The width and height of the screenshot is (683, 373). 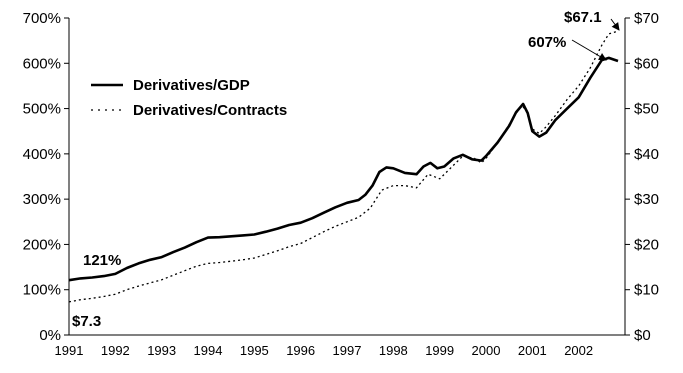 What do you see at coordinates (486, 350) in the screenshot?
I see `x-axis-tick-label: 2000` at bounding box center [486, 350].